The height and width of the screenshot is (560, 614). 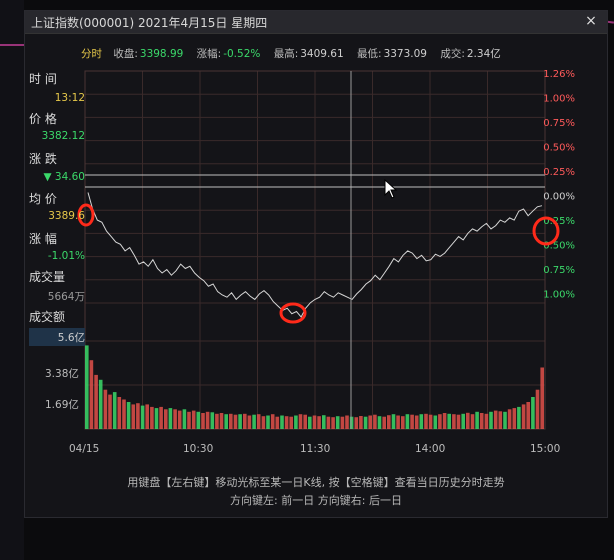 I want to click on navigation-hint: 方向键左: 前一日 方向键右: 后一日, so click(x=316, y=500).